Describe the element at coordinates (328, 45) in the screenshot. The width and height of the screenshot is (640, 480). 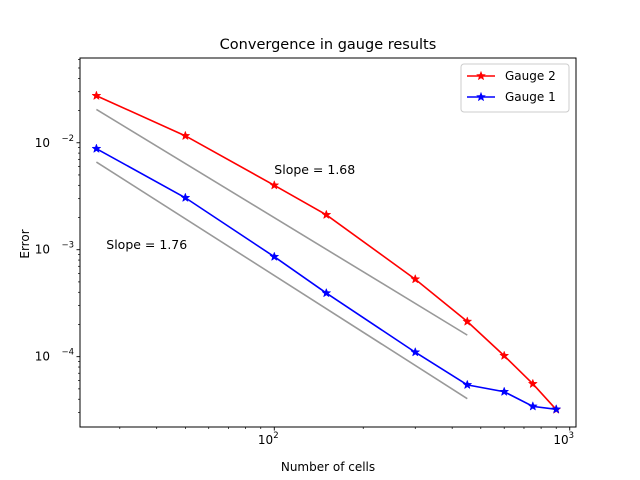
I see `chart-title: Convergence in gauge results` at that location.